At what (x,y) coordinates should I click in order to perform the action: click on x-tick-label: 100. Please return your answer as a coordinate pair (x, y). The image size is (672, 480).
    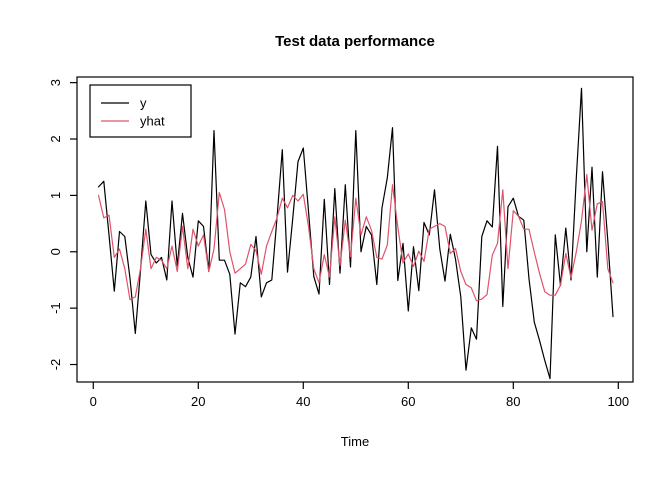
    Looking at the image, I should click on (618, 401).